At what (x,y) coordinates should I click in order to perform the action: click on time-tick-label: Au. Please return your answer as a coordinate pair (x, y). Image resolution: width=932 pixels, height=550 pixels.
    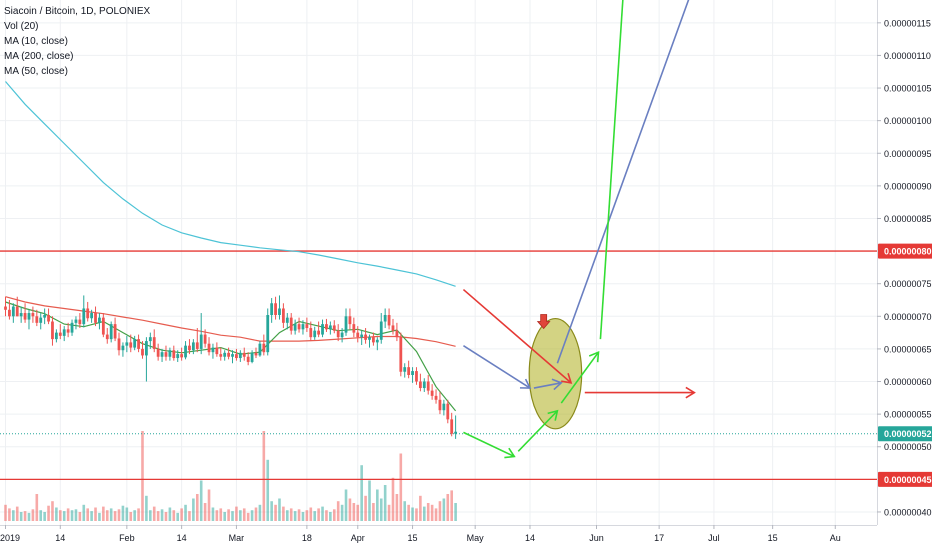
    Looking at the image, I should click on (835, 538).